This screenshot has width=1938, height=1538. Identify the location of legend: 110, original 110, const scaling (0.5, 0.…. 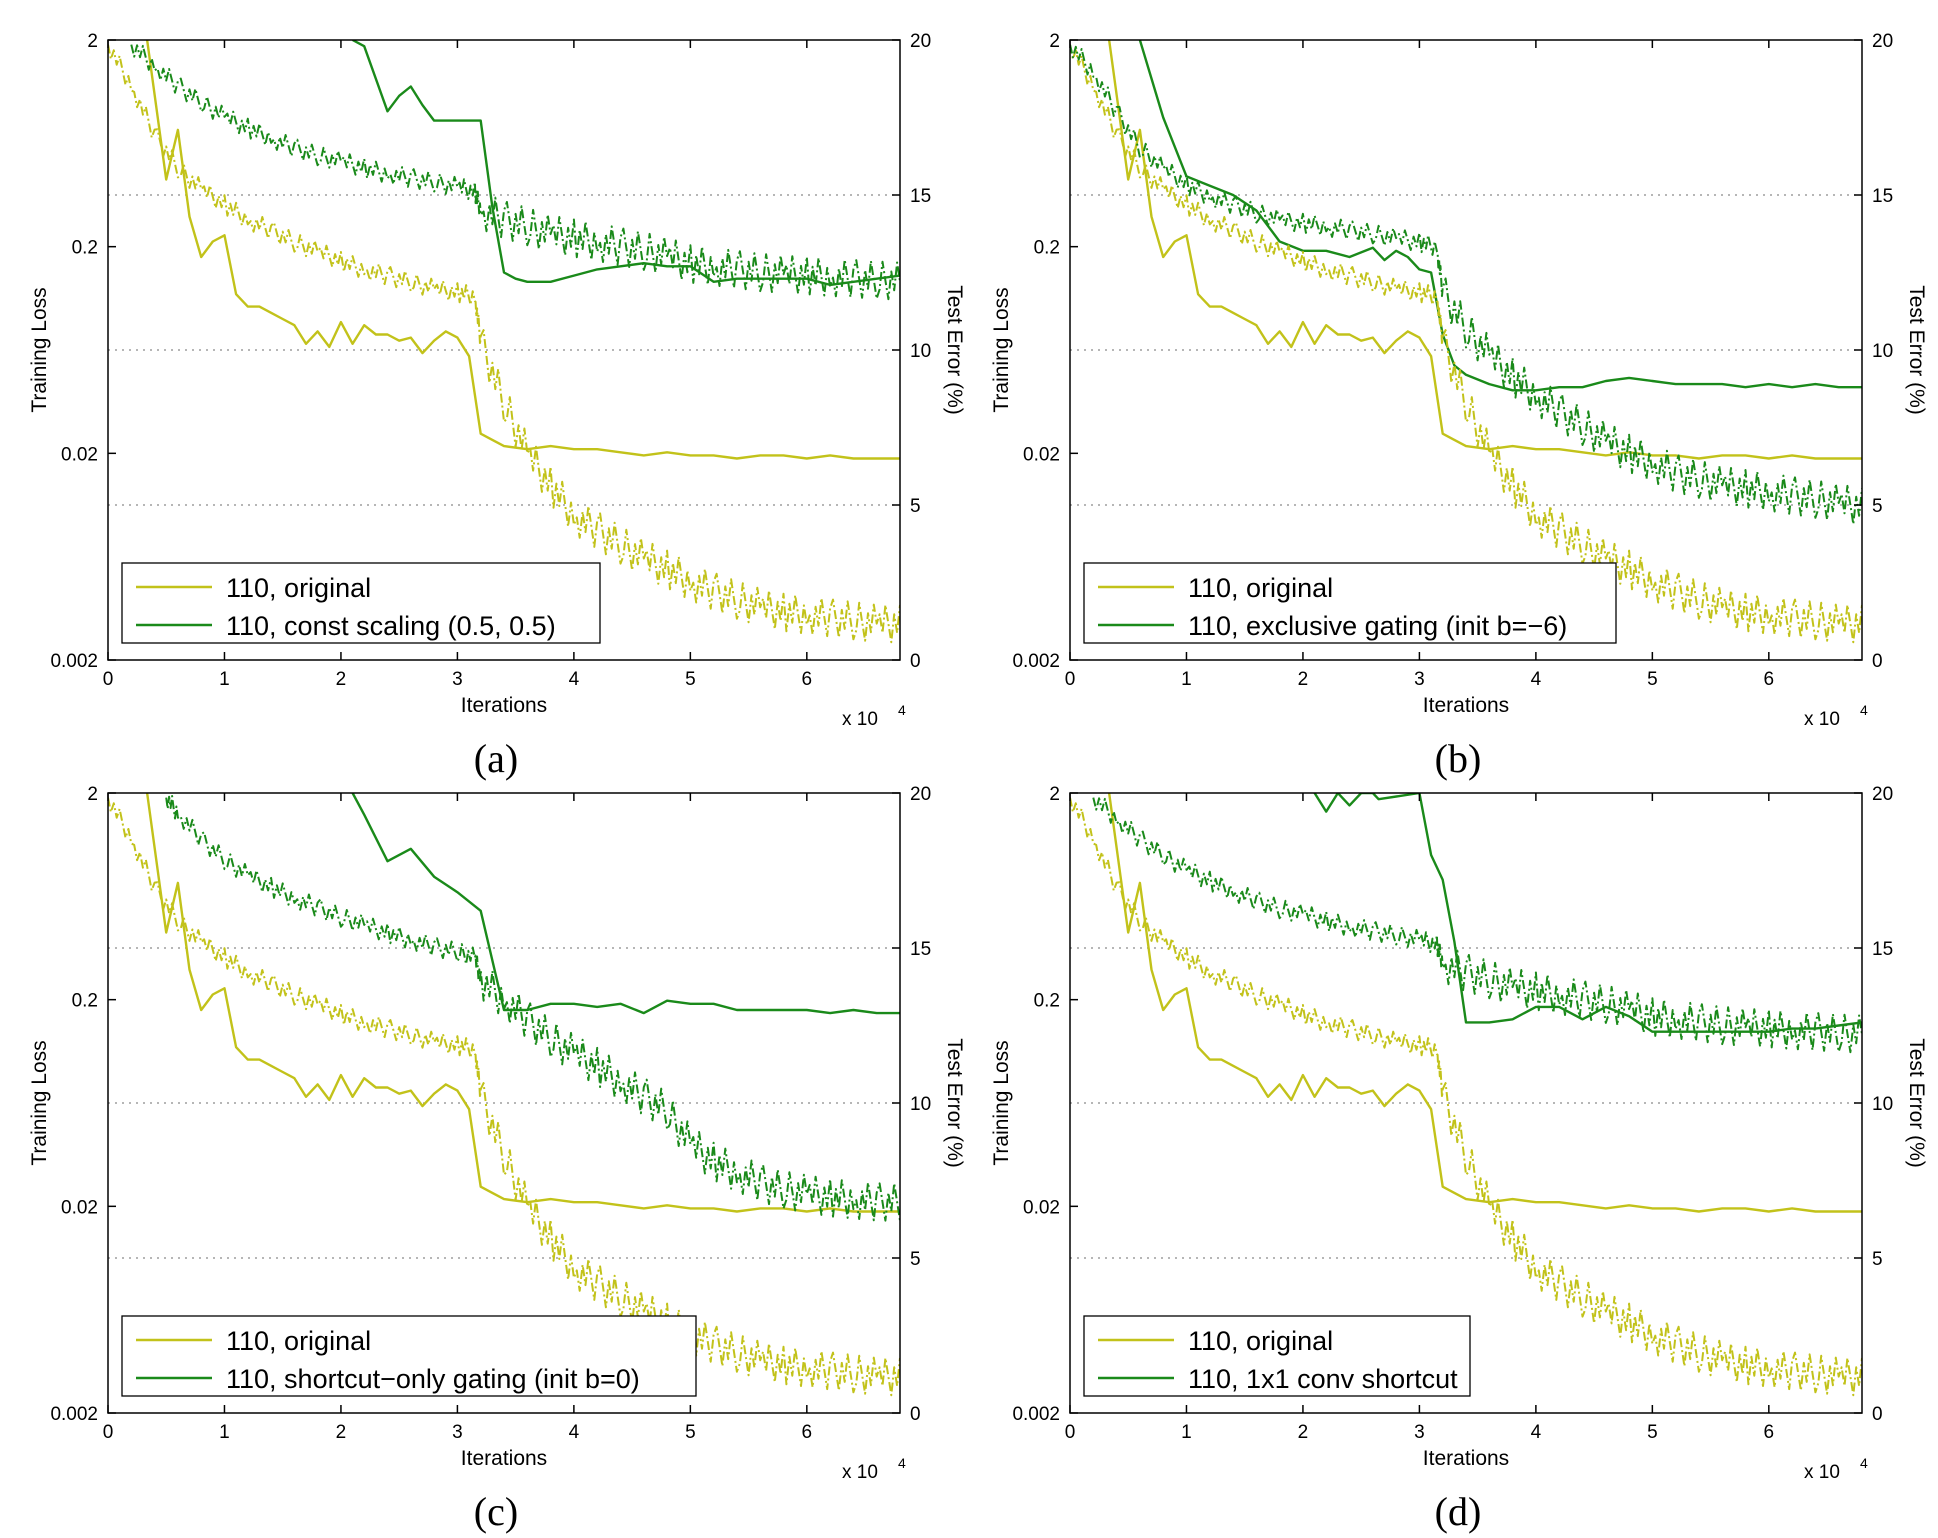
(361, 603).